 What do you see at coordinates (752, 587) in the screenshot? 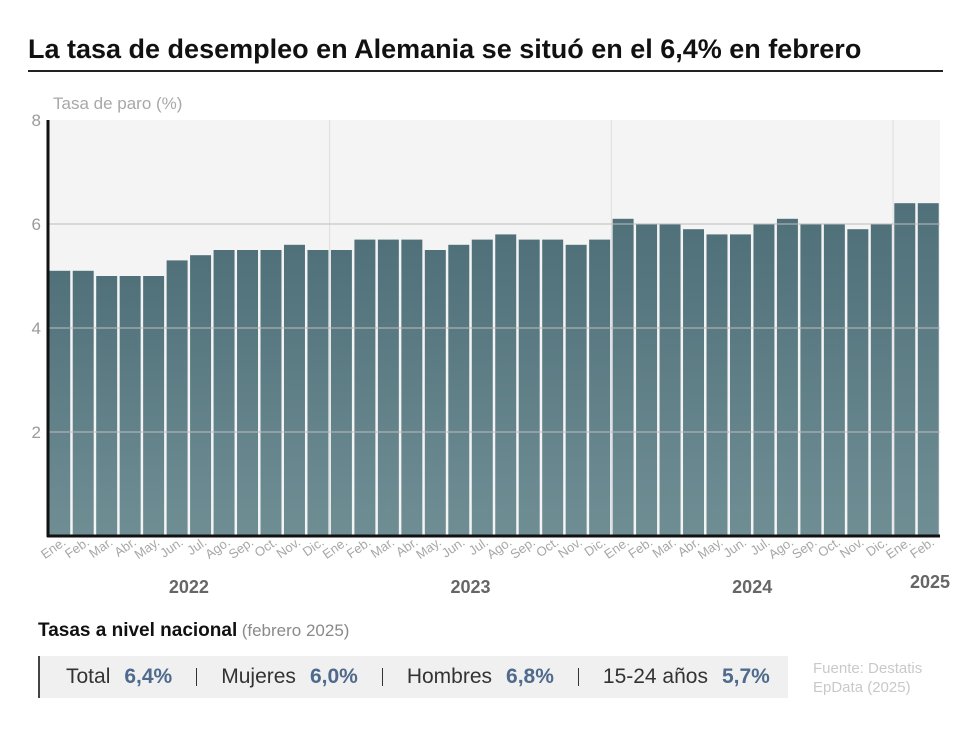
I see `year-label: 2024` at bounding box center [752, 587].